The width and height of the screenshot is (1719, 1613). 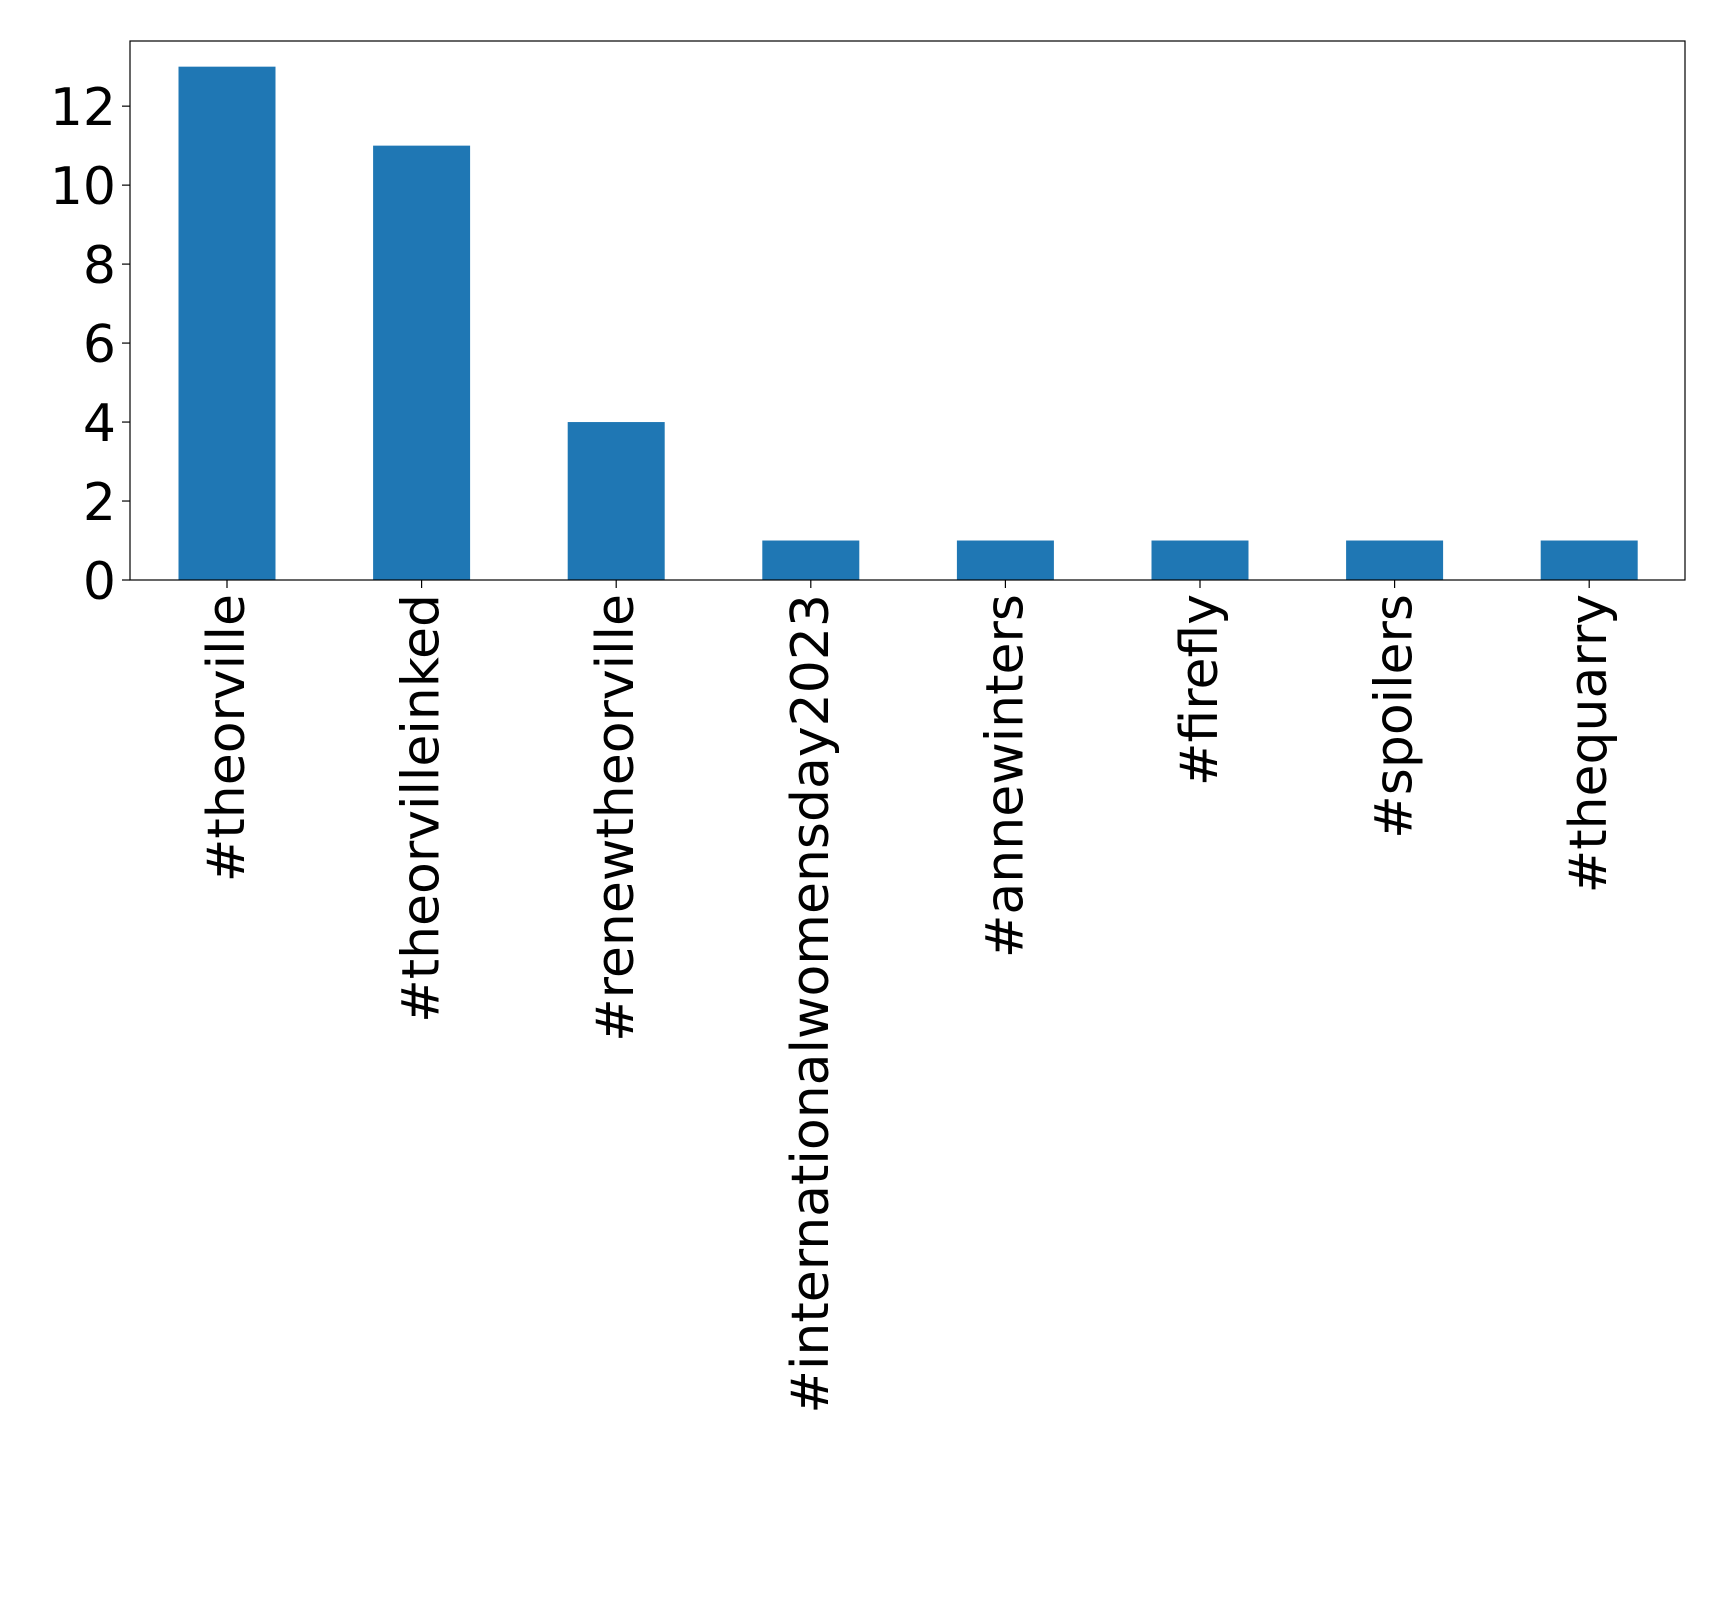 What do you see at coordinates (83, 187) in the screenshot?
I see `y-tick-label: 10` at bounding box center [83, 187].